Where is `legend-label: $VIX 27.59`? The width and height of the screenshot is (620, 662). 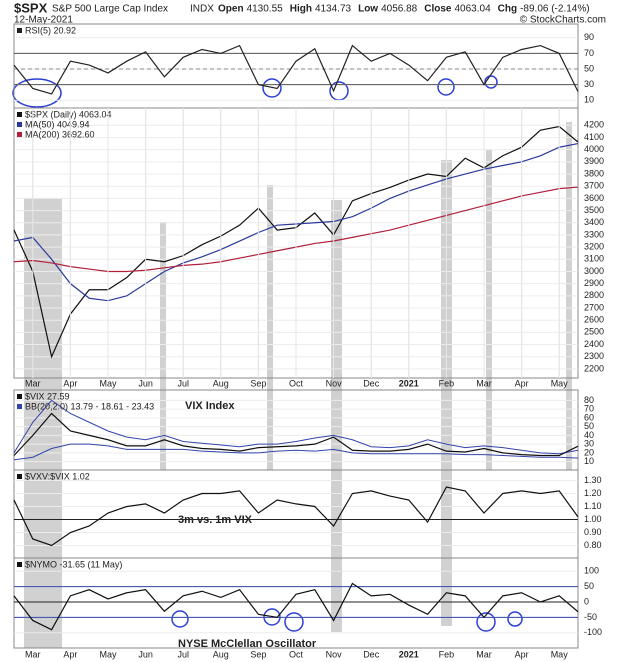 legend-label: $VIX 27.59 is located at coordinates (47, 396).